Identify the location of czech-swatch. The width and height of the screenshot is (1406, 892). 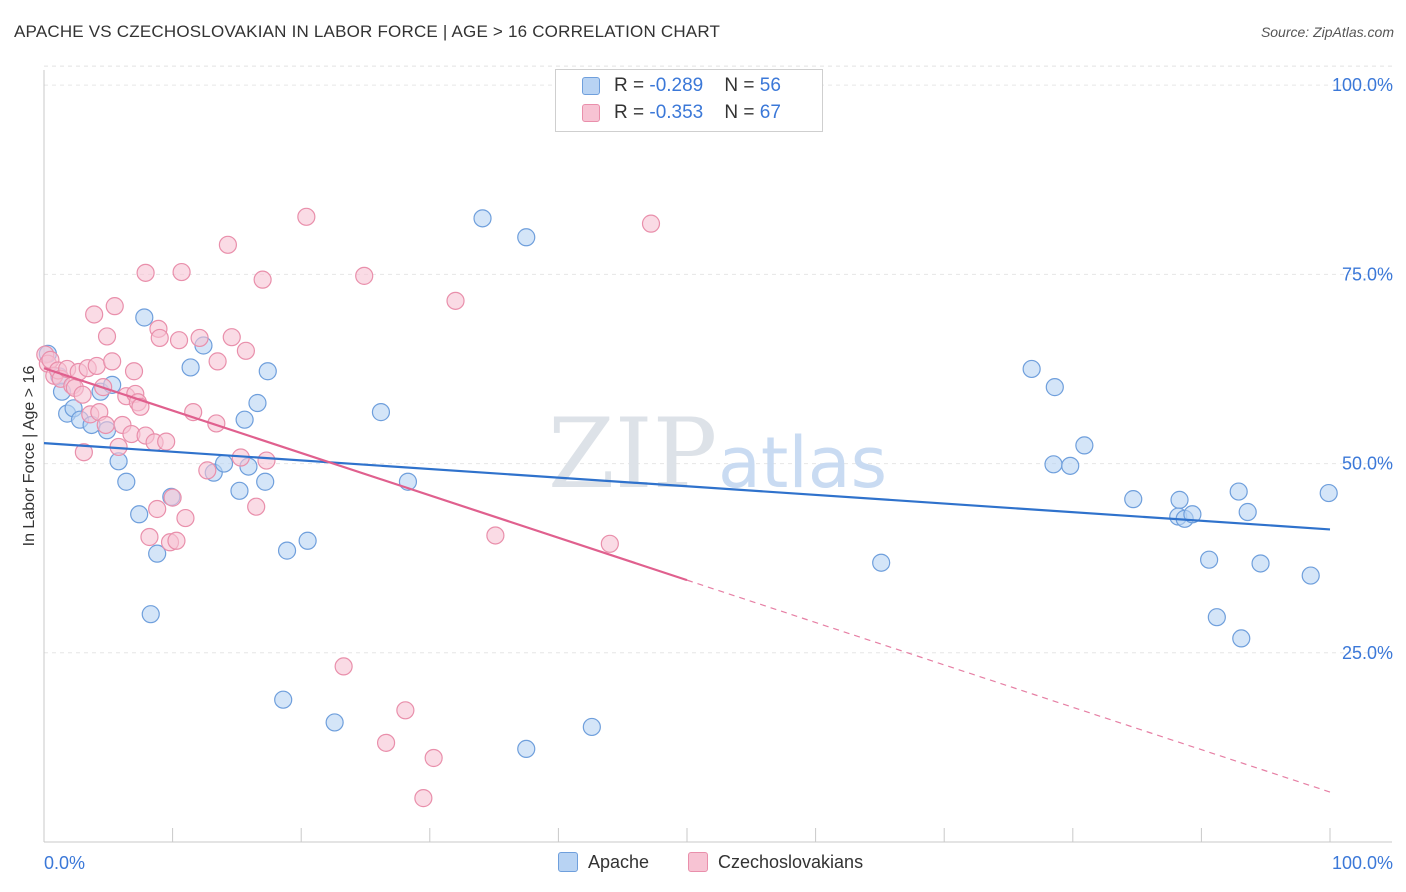
(591, 113).